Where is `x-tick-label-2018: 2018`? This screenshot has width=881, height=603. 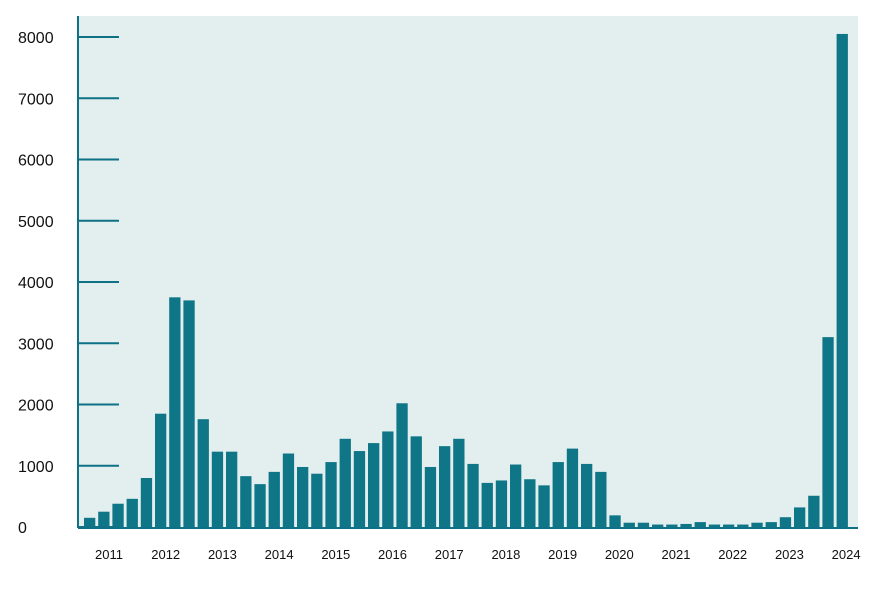
x-tick-label-2018: 2018 is located at coordinates (505, 554).